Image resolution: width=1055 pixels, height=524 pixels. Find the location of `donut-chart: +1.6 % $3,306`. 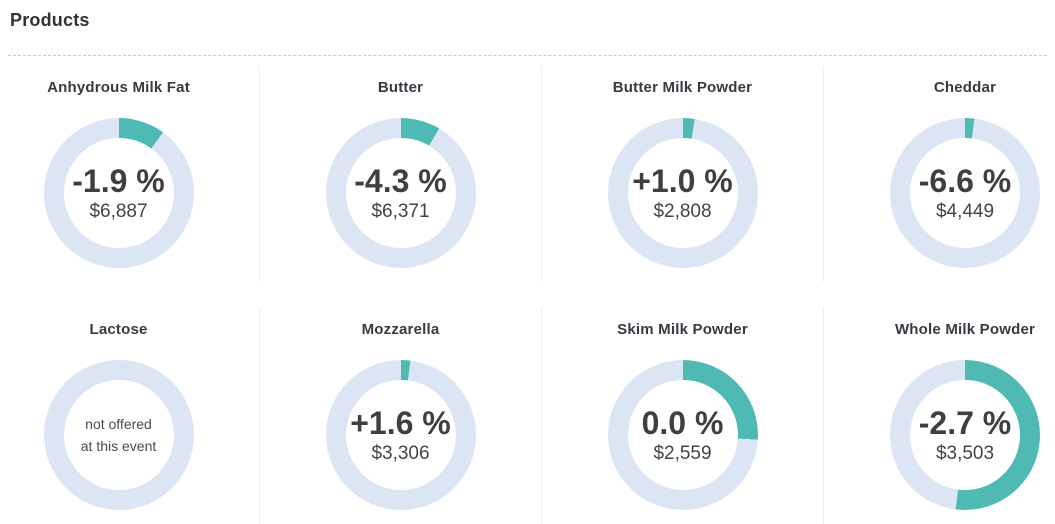

donut-chart: +1.6 % $3,306 is located at coordinates (400, 435).